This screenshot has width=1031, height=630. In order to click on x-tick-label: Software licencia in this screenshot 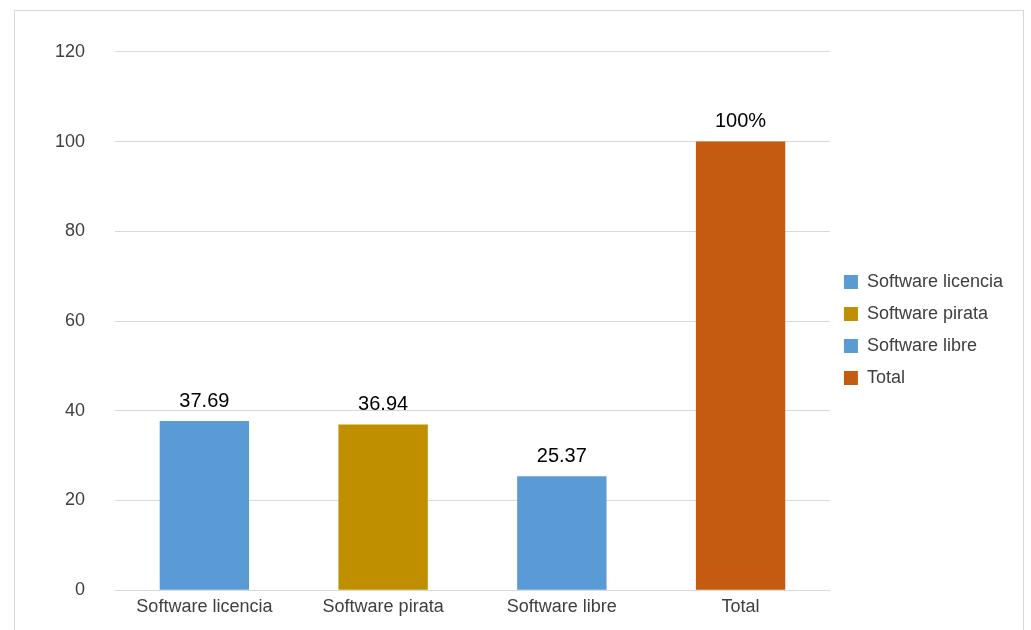, I will do `click(205, 605)`.